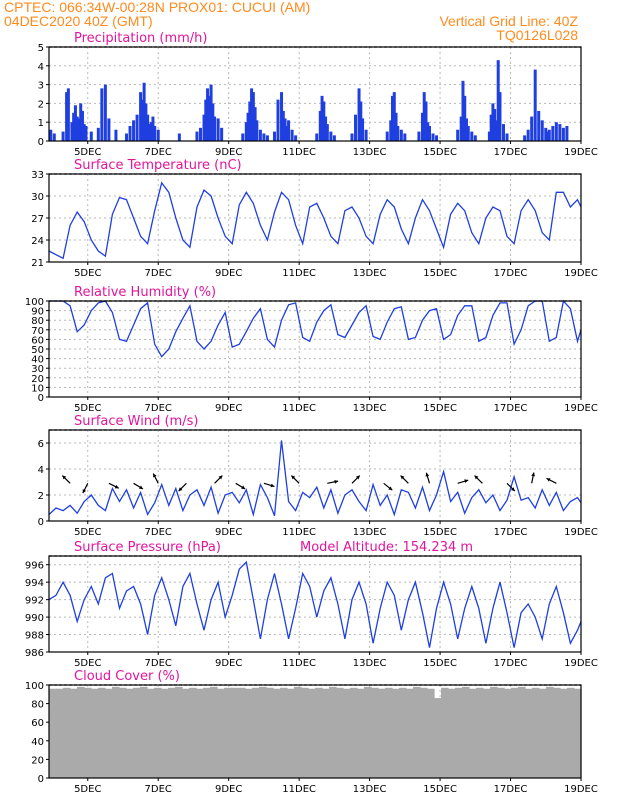  What do you see at coordinates (34, 601) in the screenshot?
I see `y-tick-label: 992` at bounding box center [34, 601].